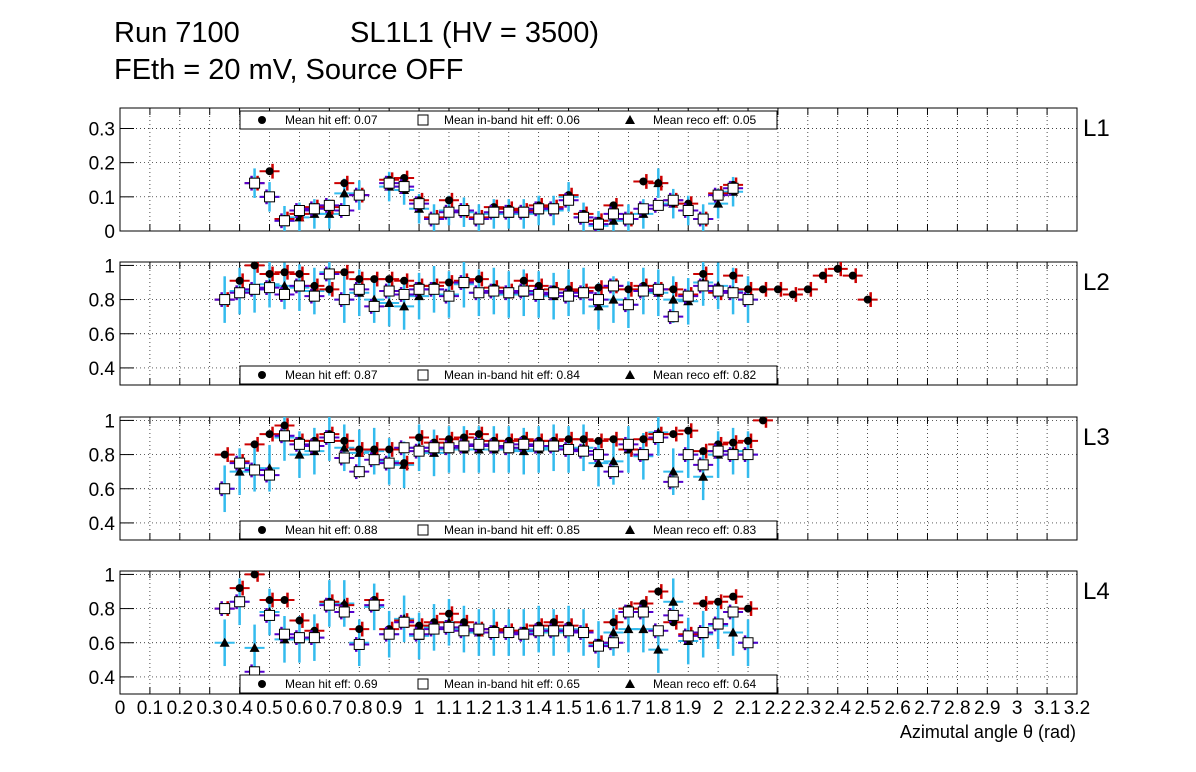 This screenshot has width=1196, height=772. I want to click on layer-label: L3, so click(1096, 437).